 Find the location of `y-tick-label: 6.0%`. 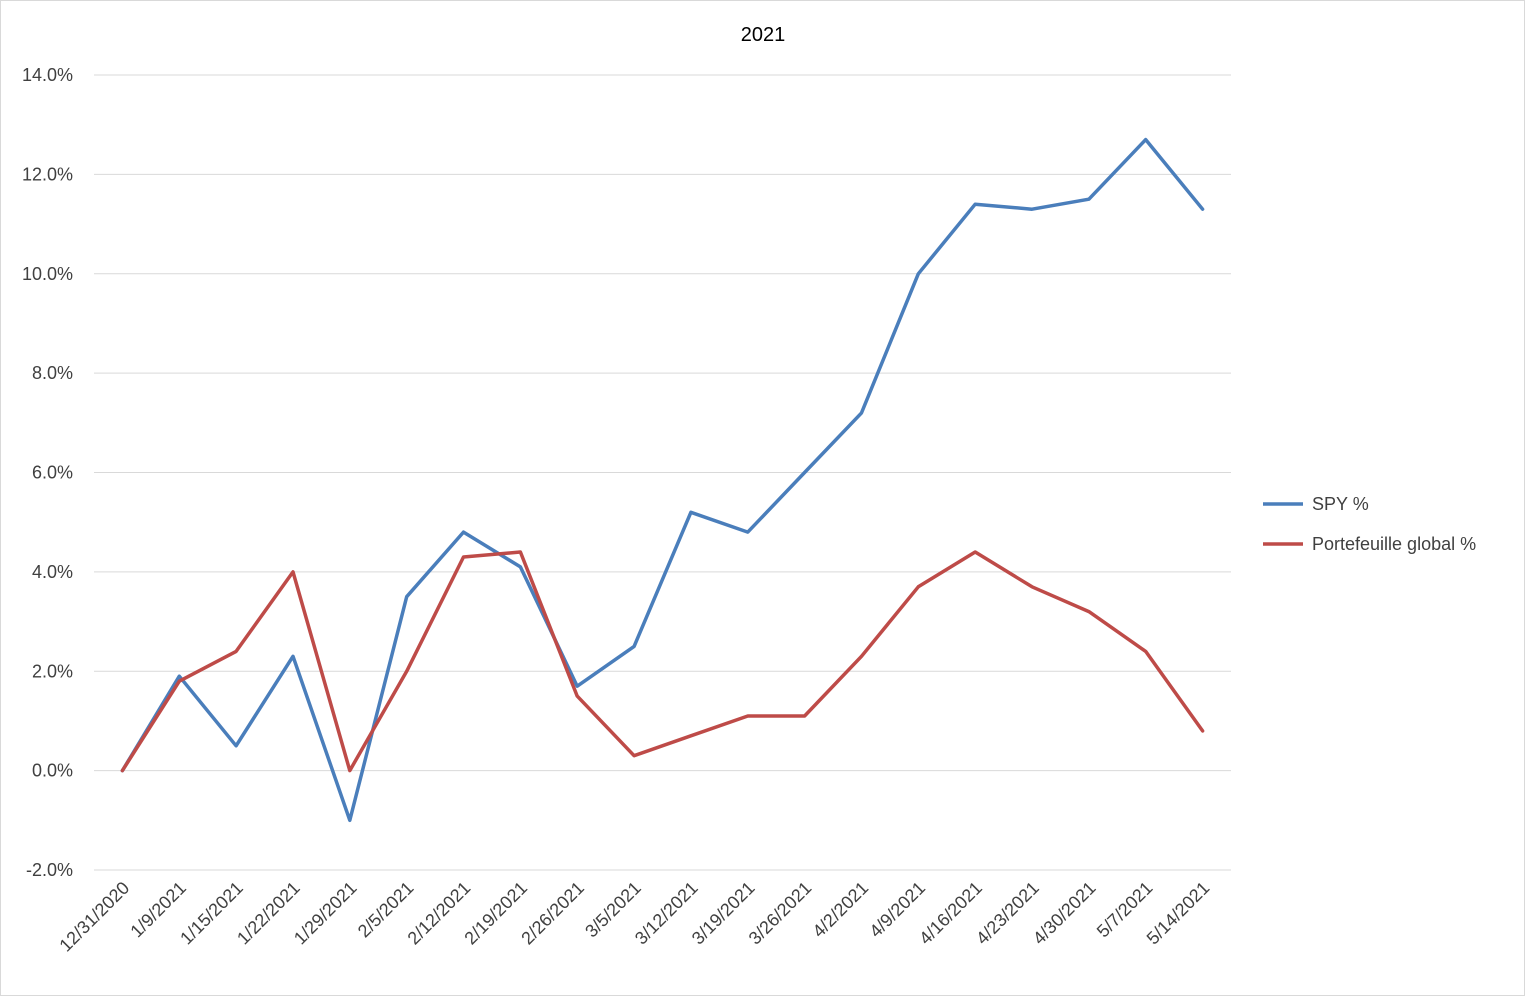

y-tick-label: 6.0% is located at coordinates (52, 473).